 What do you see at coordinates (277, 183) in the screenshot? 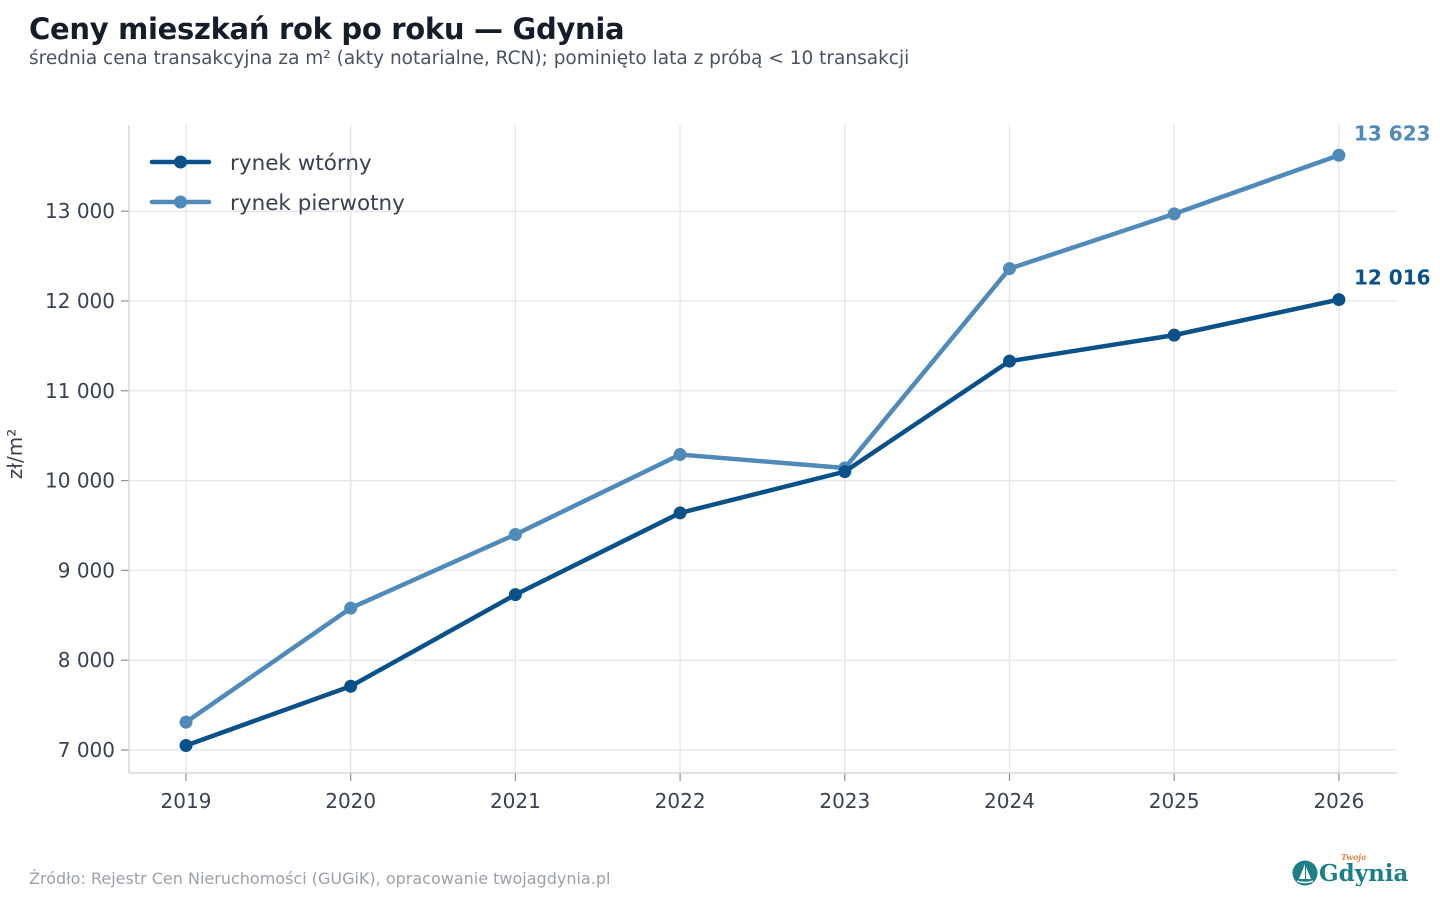
I see `legend: rynek wtórny rynek pierwotny` at bounding box center [277, 183].